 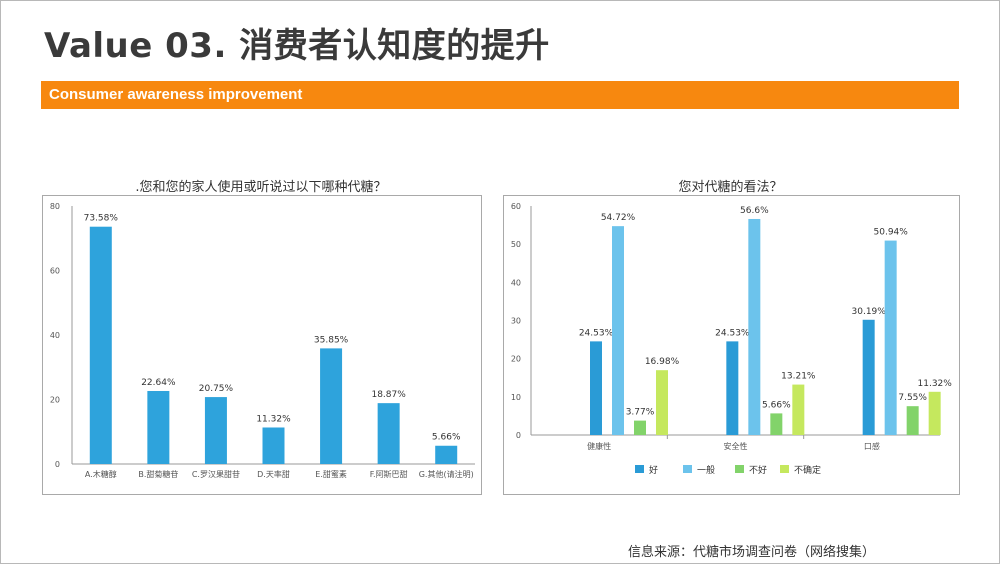 What do you see at coordinates (618, 218) in the screenshot?
I see `data-label: 54.72%` at bounding box center [618, 218].